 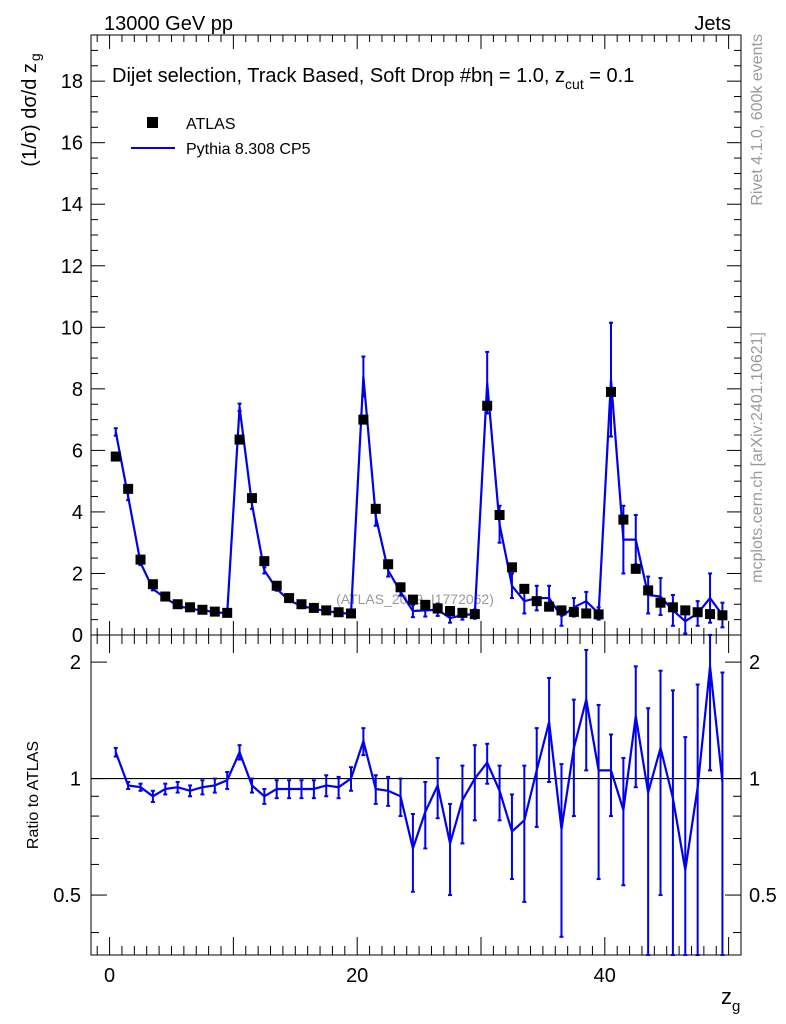 What do you see at coordinates (75, 663) in the screenshot?
I see `ratio-tick-label-left: 2` at bounding box center [75, 663].